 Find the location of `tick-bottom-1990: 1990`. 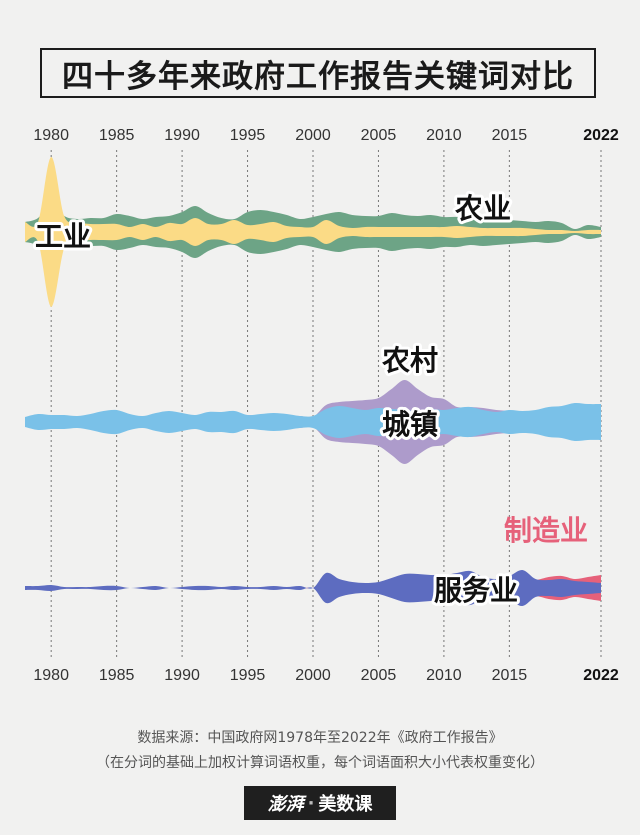

tick-bottom-1990: 1990 is located at coordinates (182, 675).